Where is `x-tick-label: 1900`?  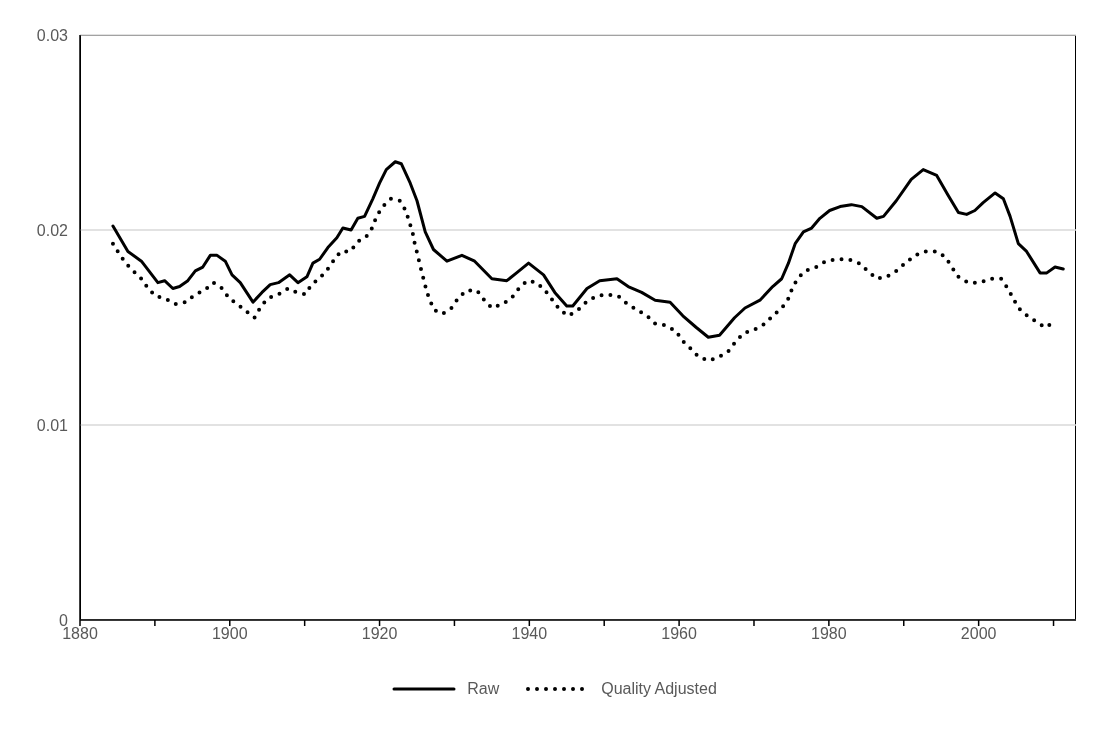
x-tick-label: 1900 is located at coordinates (229, 634).